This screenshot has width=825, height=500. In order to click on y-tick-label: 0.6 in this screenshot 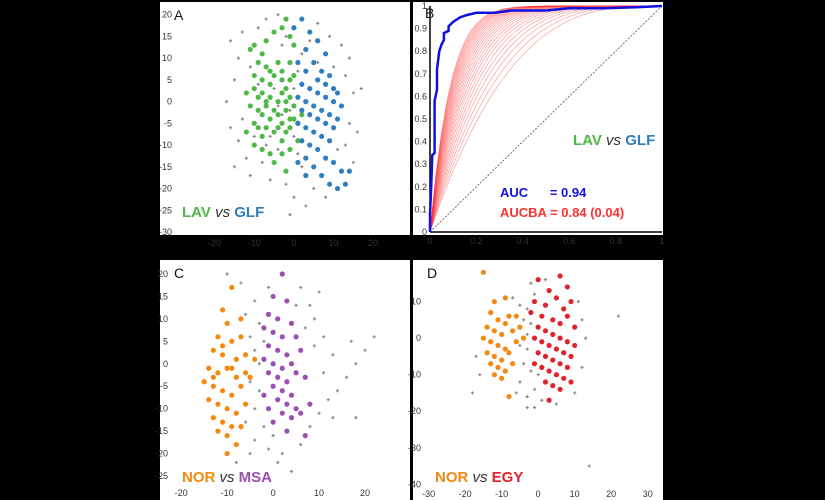, I will do `click(420, 96)`.